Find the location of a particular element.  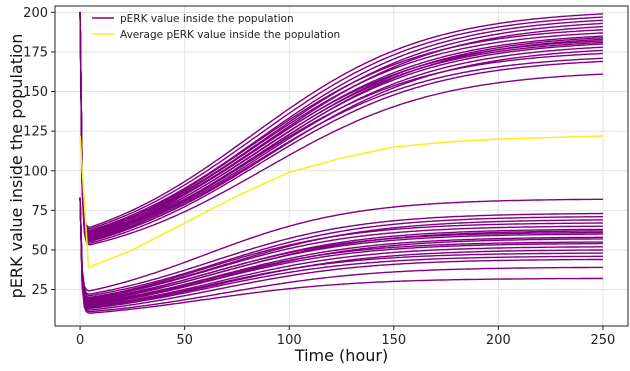

x-tick-label: 0 is located at coordinates (80, 340).